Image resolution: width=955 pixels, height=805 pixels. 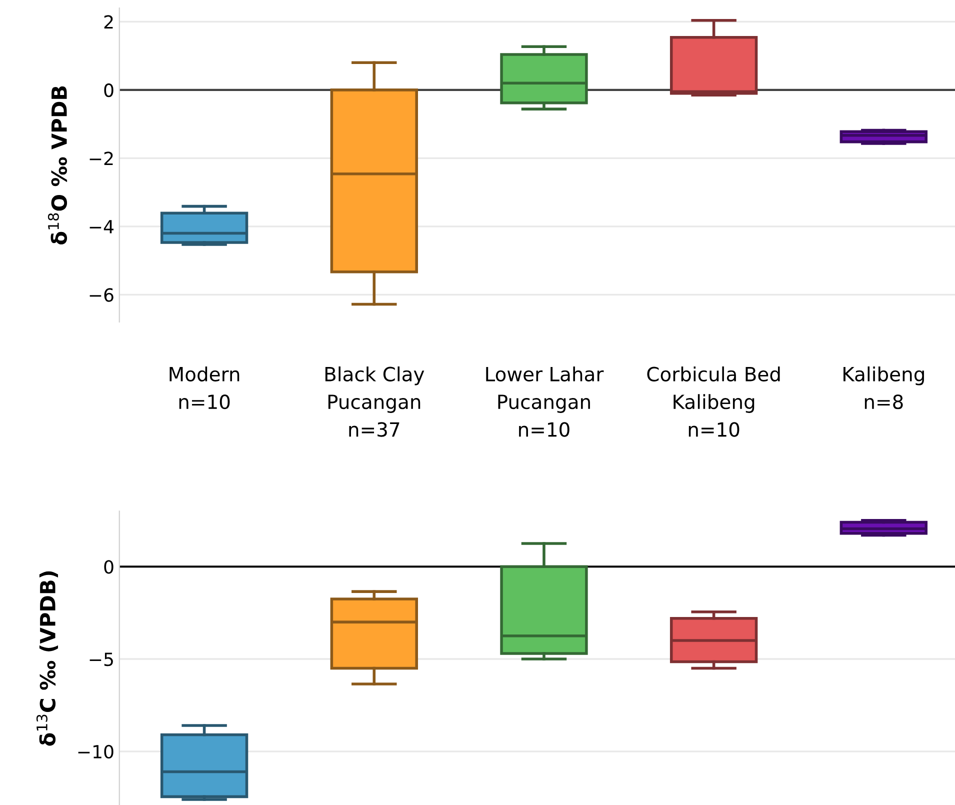 What do you see at coordinates (58, 165) in the screenshot?
I see `y-axis-title: δ$^{18}$O ‰ VPDB` at bounding box center [58, 165].